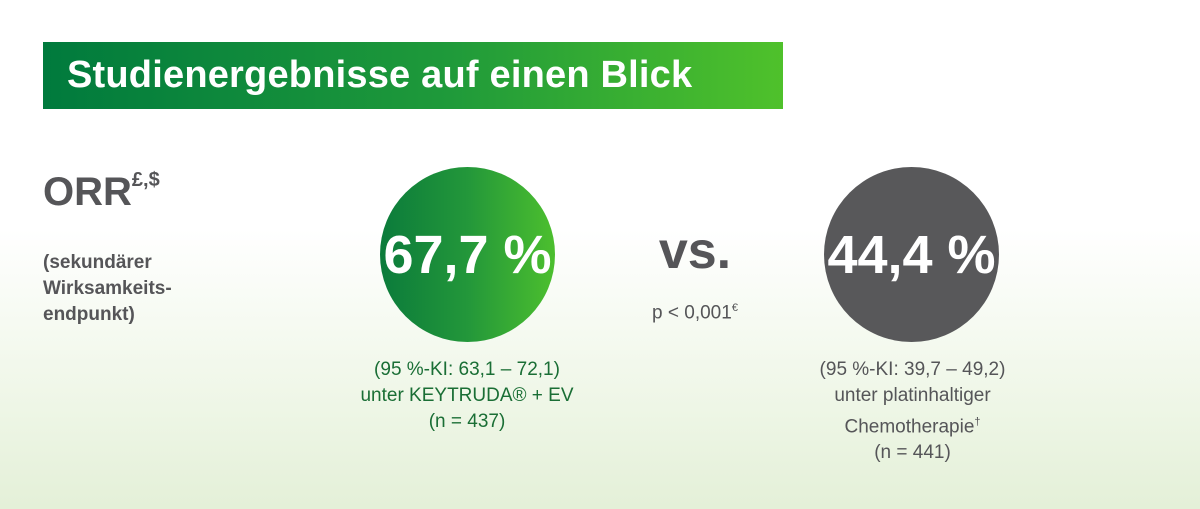 Image resolution: width=1200 pixels, height=509 pixels. What do you see at coordinates (145, 180) in the screenshot?
I see `metric-footnote-marks: £,$` at bounding box center [145, 180].